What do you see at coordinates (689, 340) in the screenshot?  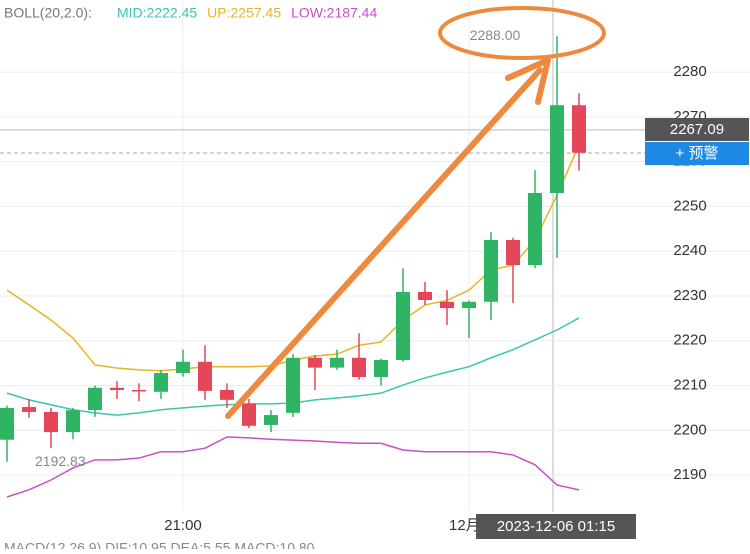 I see `y-tick-label: 2220` at bounding box center [689, 340].